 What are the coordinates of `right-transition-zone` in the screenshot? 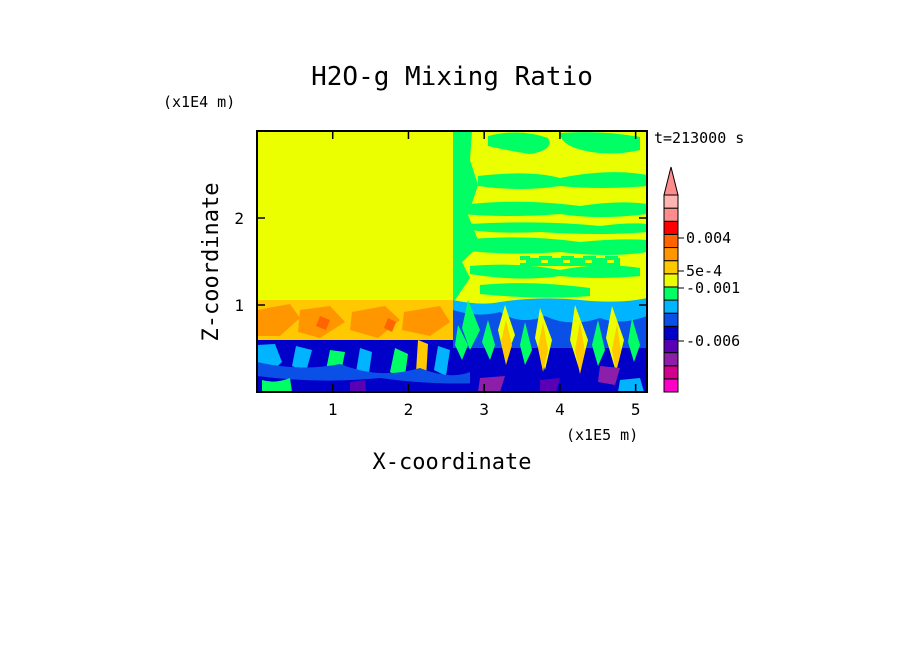 It's located at (550, 336).